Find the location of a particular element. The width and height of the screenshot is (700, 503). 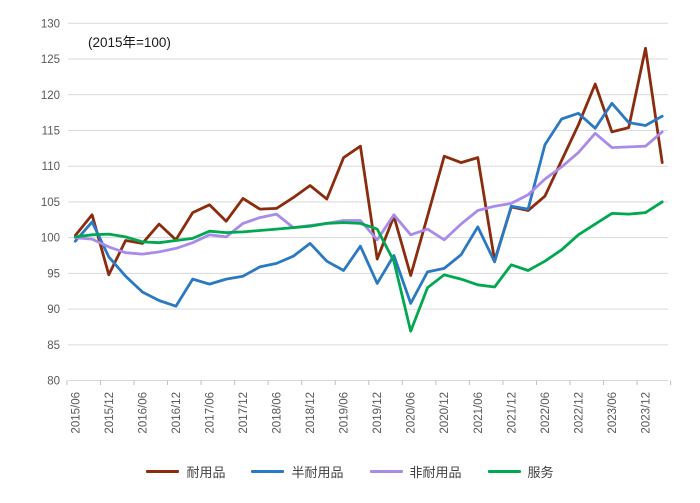

legend-label-services: 服务 is located at coordinates (540, 472).